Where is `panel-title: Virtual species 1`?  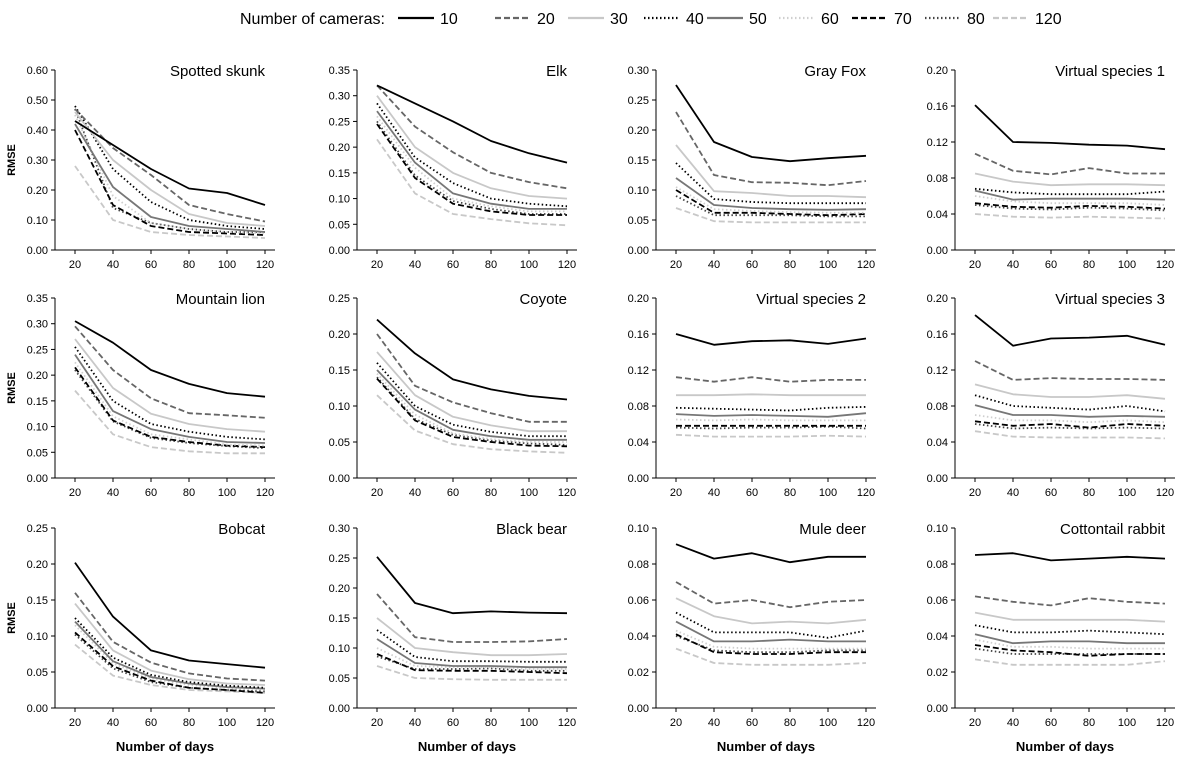
panel-title: Virtual species 1 is located at coordinates (1110, 71).